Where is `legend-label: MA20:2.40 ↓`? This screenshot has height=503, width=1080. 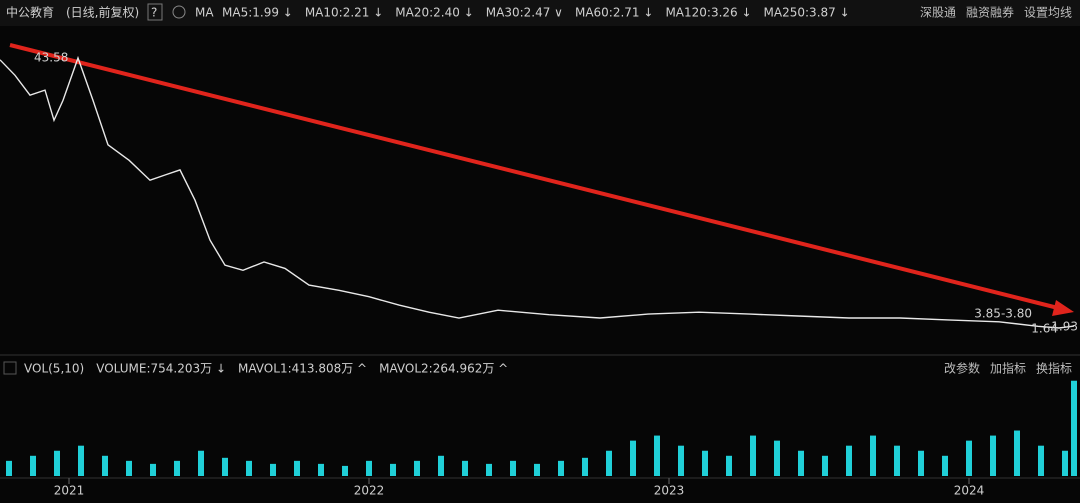
legend-label: MA20:2.40 ↓ is located at coordinates (434, 13).